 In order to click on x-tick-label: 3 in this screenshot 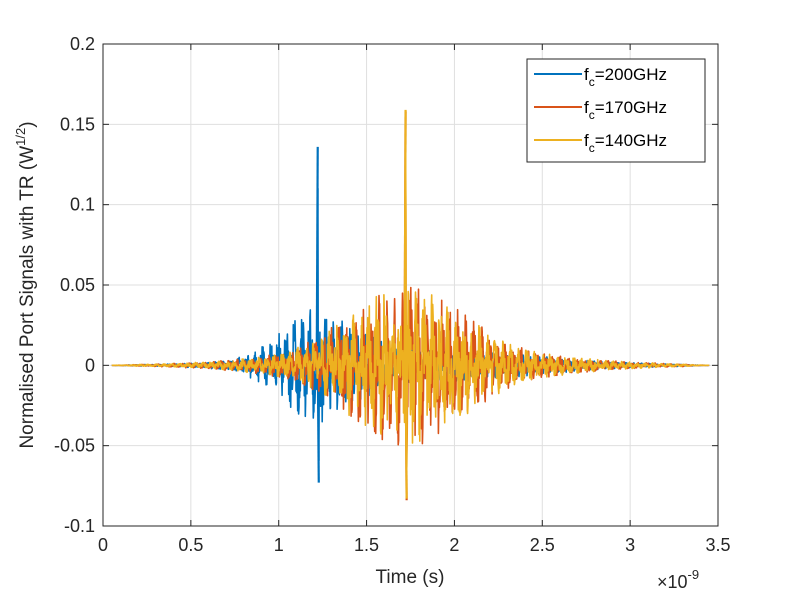, I will do `click(630, 545)`.